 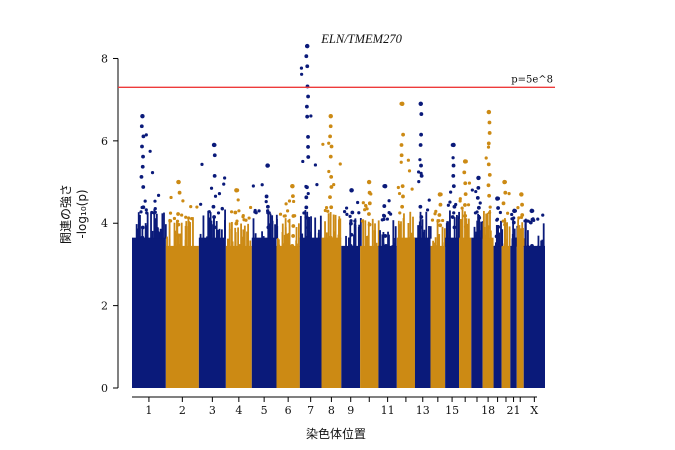 What do you see at coordinates (104, 306) in the screenshot?
I see `y-tick-label: 2` at bounding box center [104, 306].